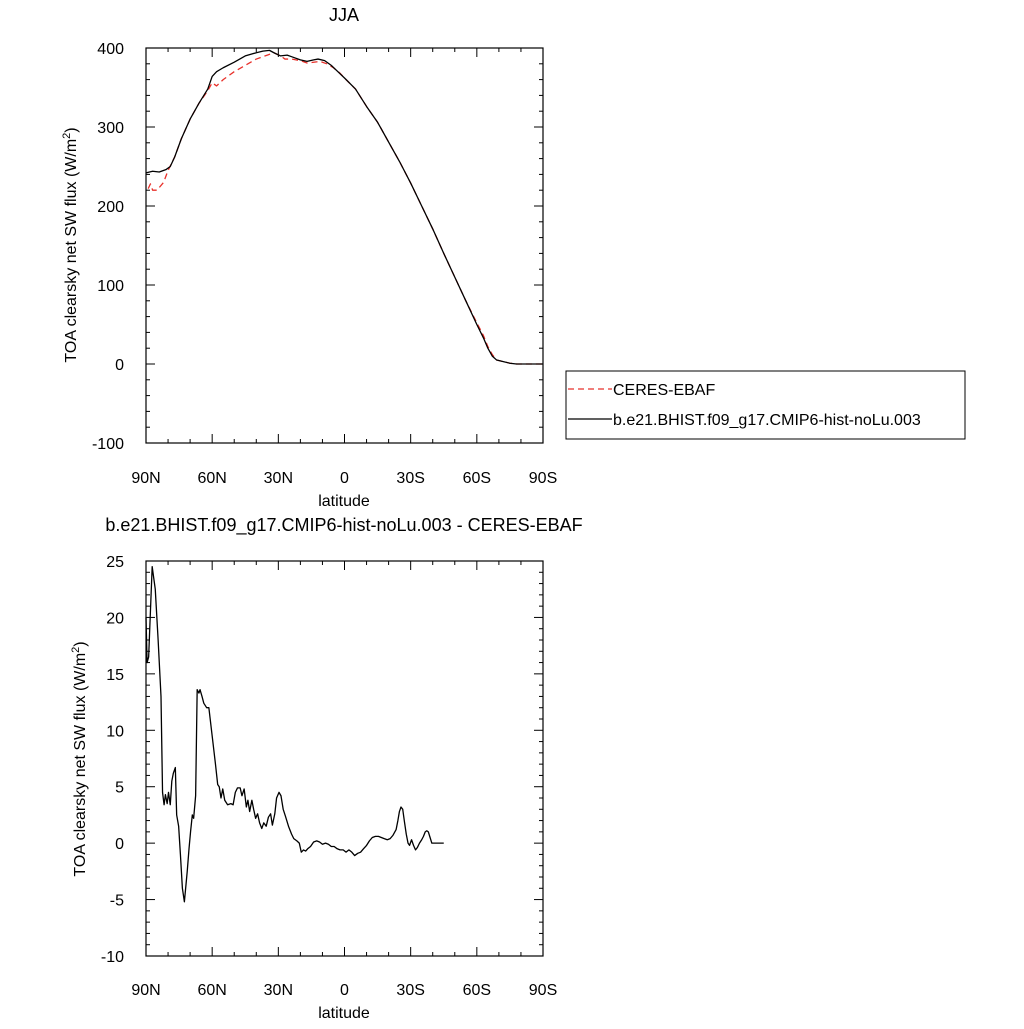  I want to click on top-chart-series, so click(344, 207).